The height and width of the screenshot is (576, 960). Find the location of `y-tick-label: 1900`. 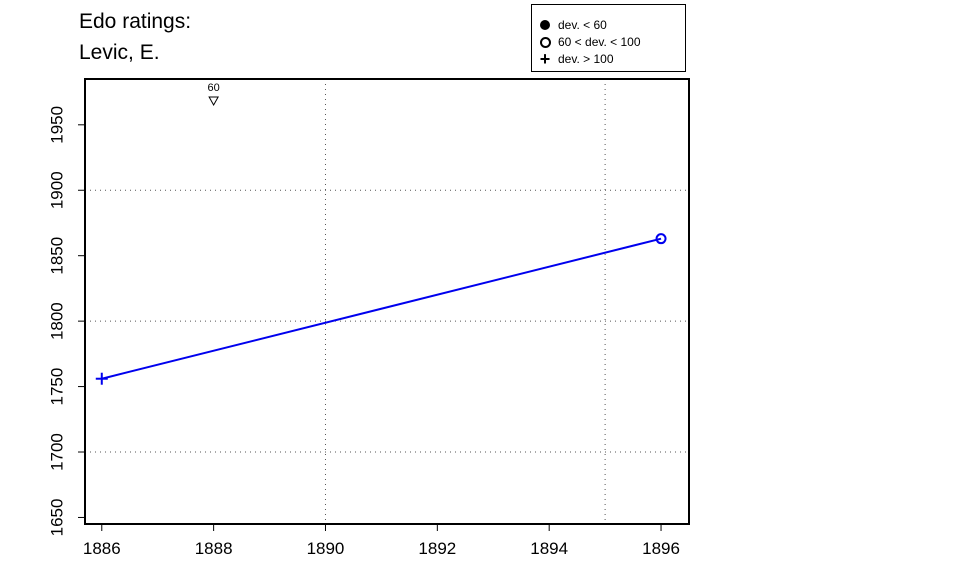

y-tick-label: 1900 is located at coordinates (57, 190).